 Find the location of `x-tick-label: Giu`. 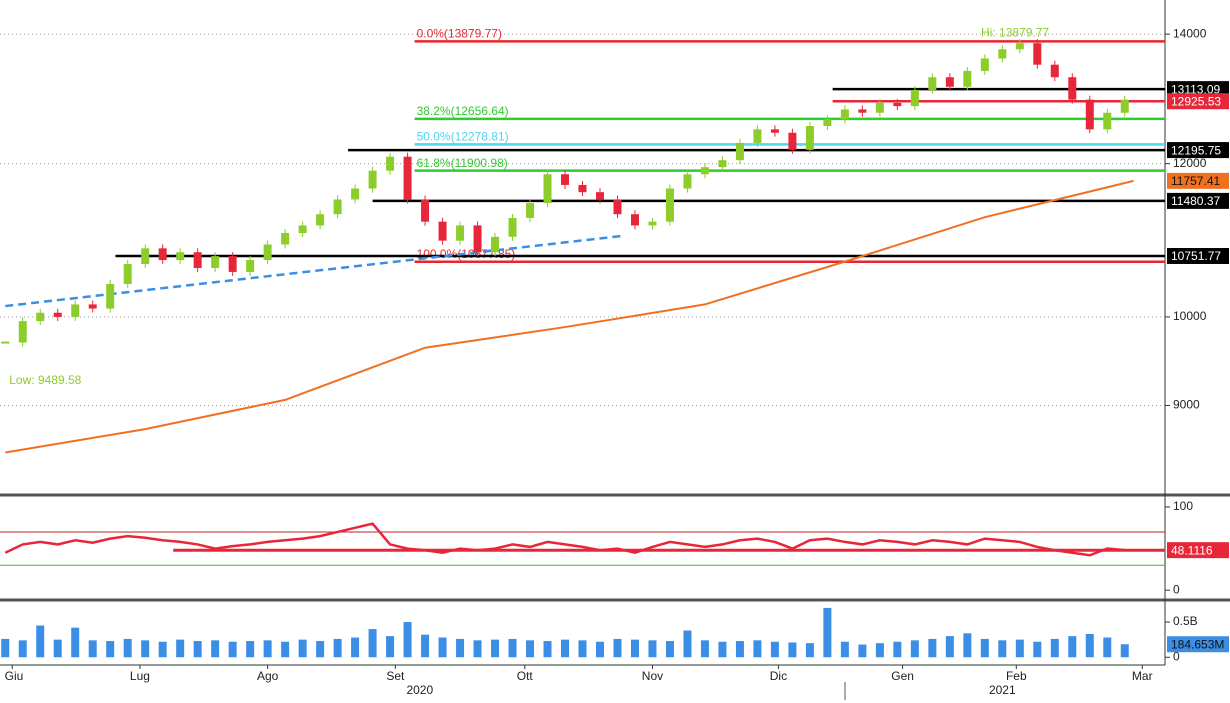

x-tick-label: Giu is located at coordinates (14, 676).